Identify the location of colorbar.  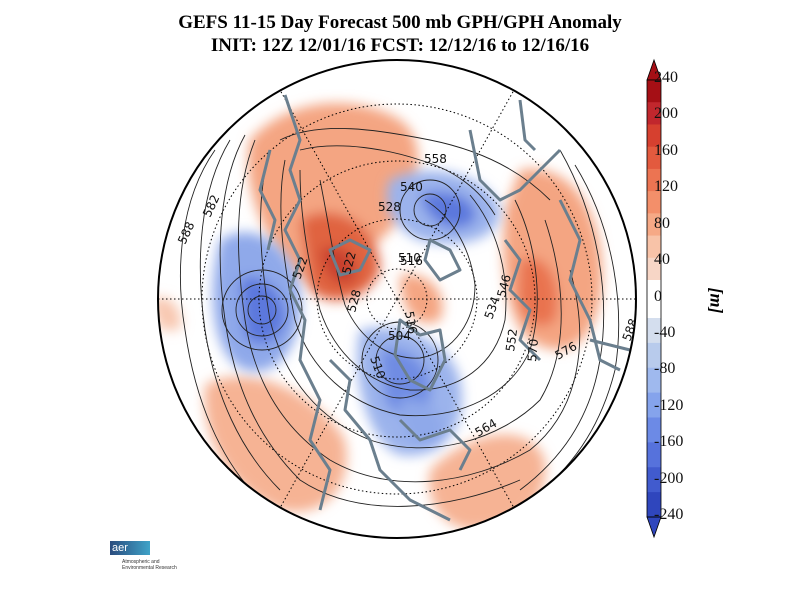
(654, 298).